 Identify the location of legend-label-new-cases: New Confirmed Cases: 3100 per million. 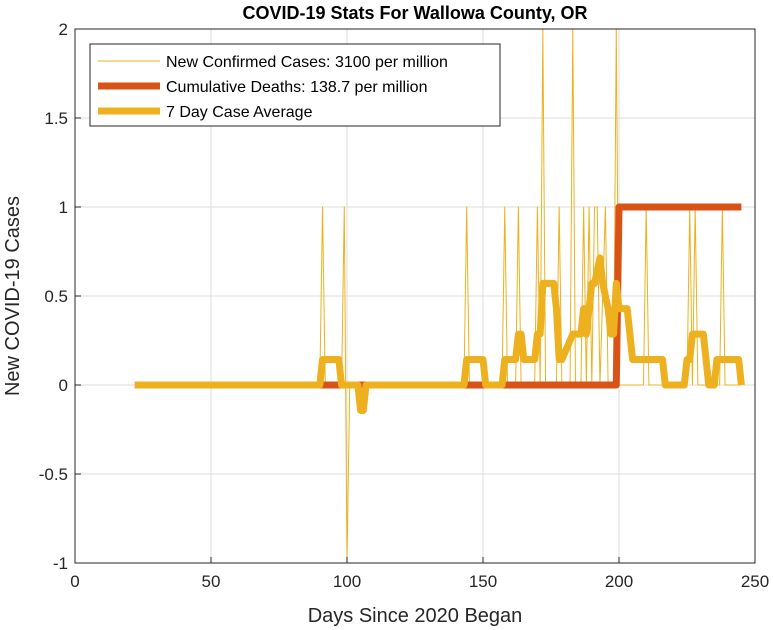
(307, 62).